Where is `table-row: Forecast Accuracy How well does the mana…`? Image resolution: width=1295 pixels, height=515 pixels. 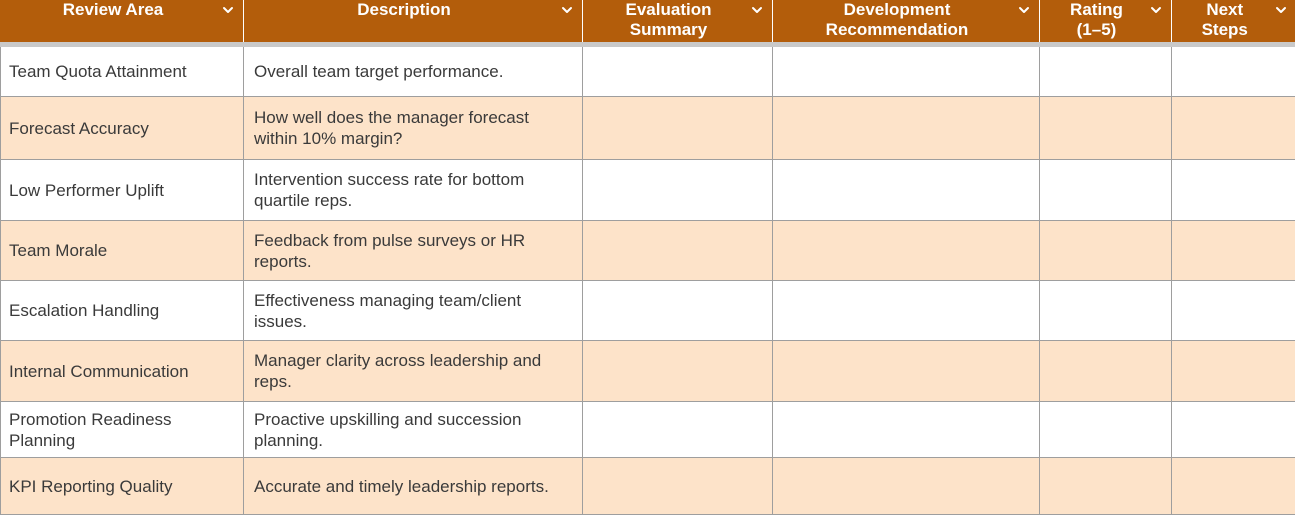
table-row: Forecast Accuracy How well does the mana… is located at coordinates (647, 128).